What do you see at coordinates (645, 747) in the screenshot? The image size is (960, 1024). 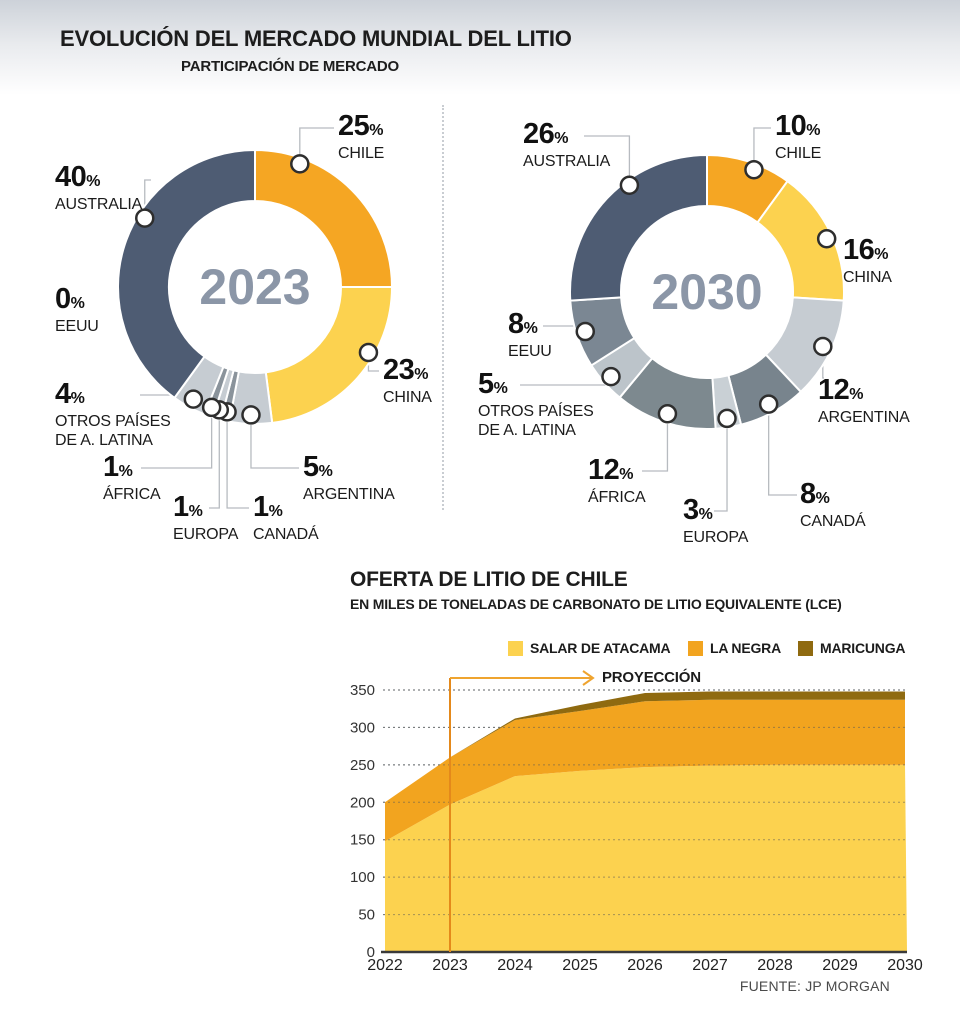 I see `area-series-maricunga` at bounding box center [645, 747].